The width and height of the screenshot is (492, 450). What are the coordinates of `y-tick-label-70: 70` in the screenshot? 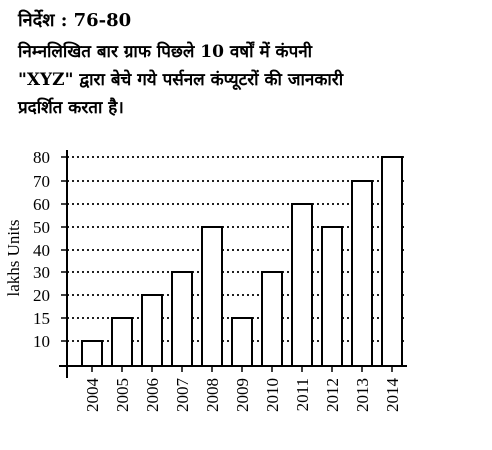 It's located at (41, 181).